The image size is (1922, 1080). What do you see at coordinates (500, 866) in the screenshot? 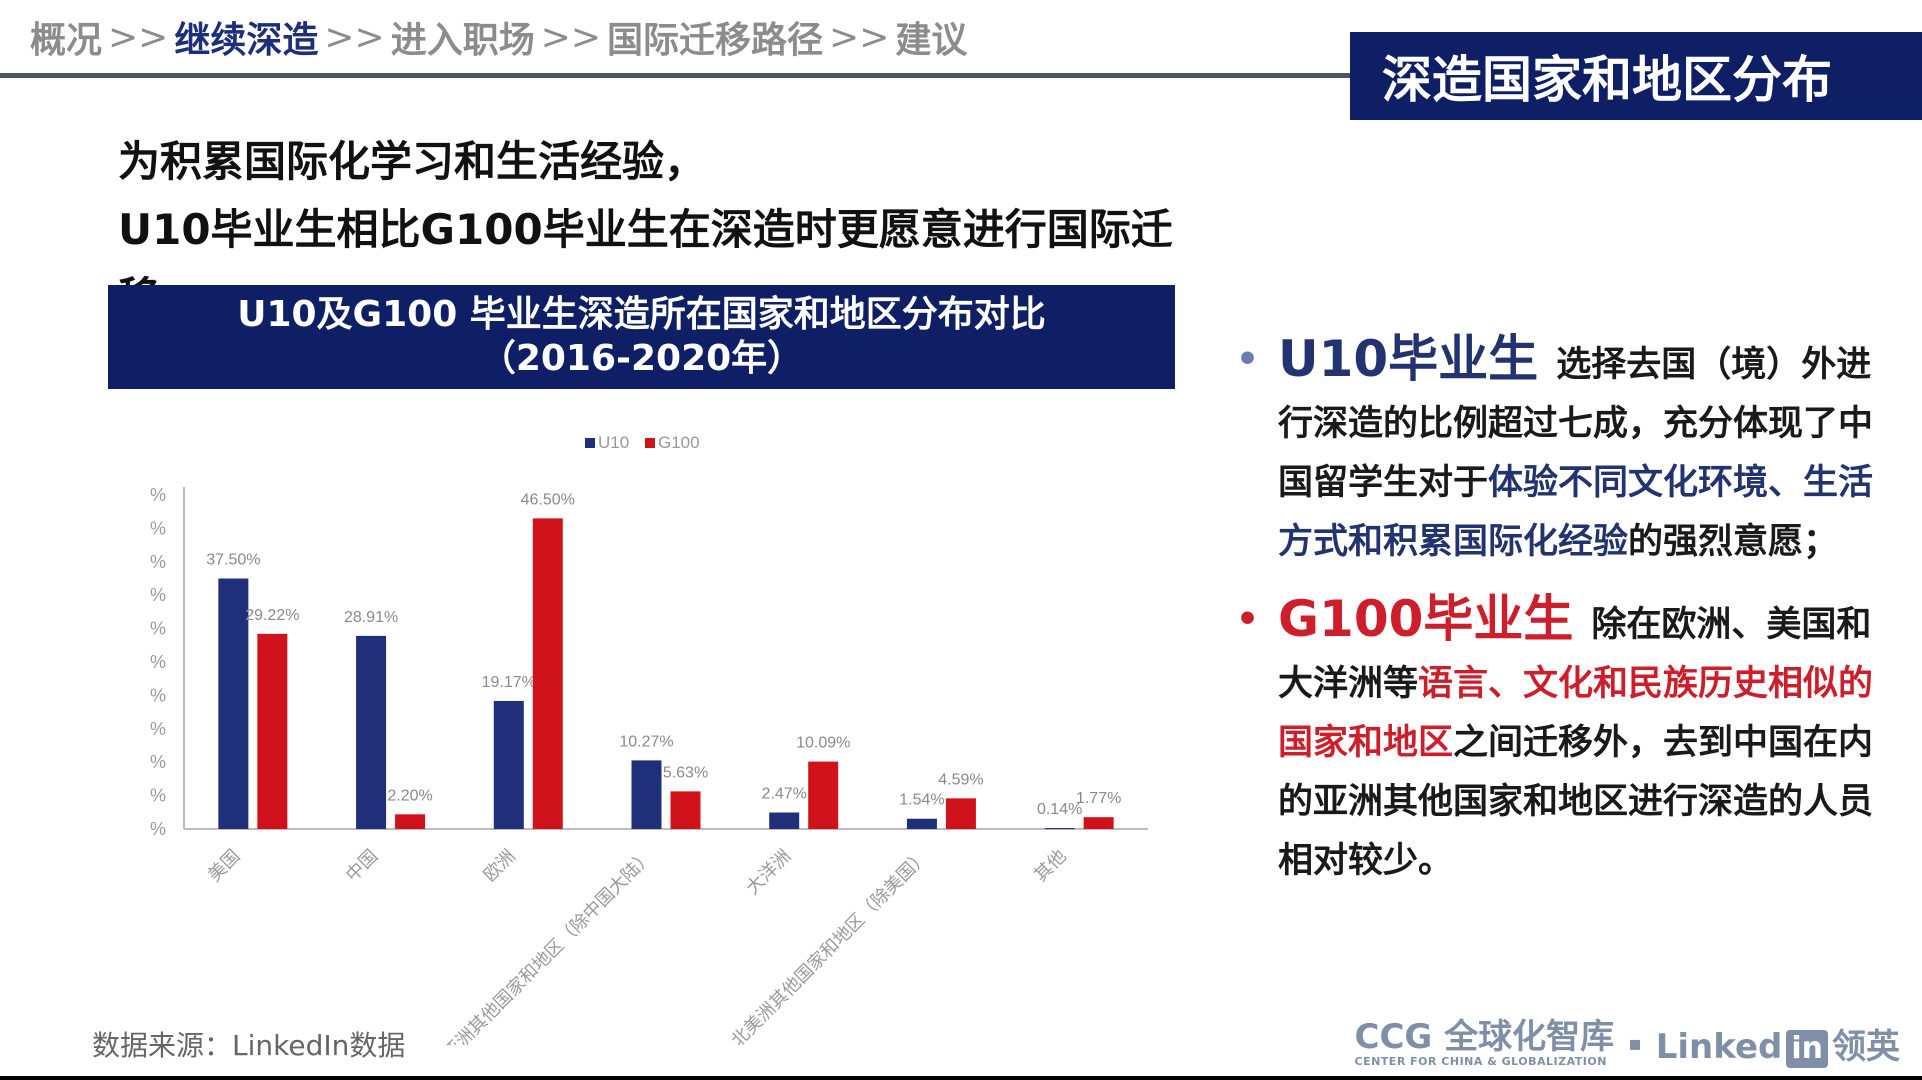
I see `x-tick-label-2: 欧洲` at bounding box center [500, 866].